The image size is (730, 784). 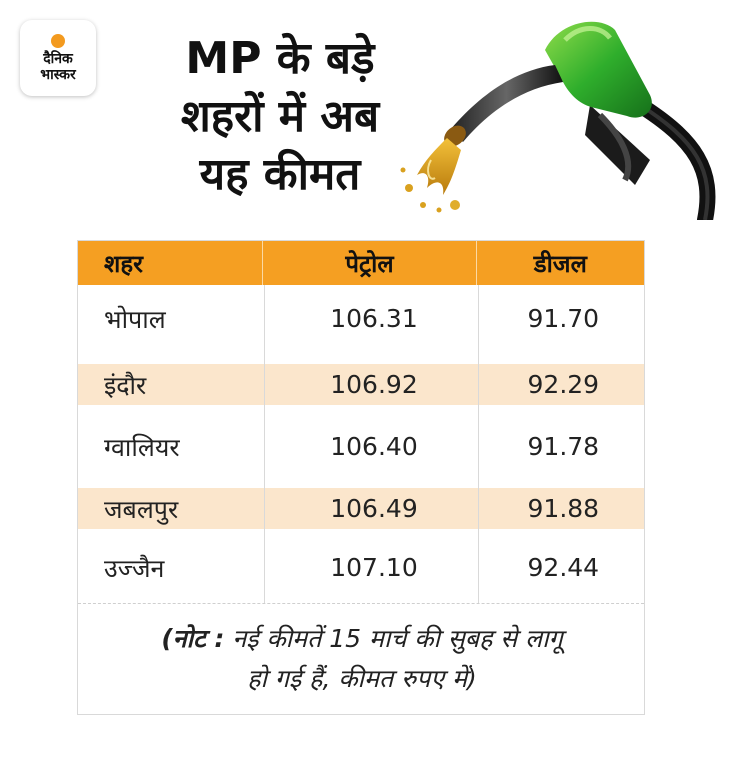 I want to click on table-row: ग्वालियर 106.40 91.78, so click(x=361, y=446).